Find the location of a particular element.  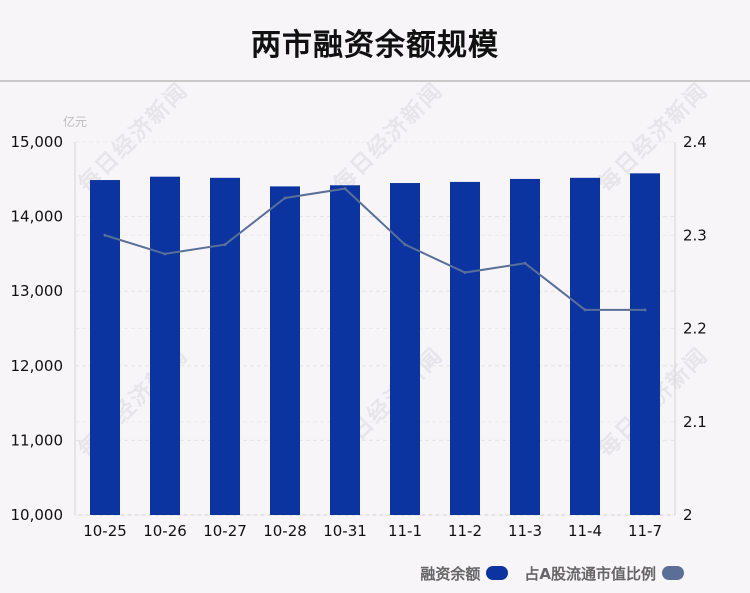

legend-item-line: 占A股流通市值比例 is located at coordinates (604, 573).